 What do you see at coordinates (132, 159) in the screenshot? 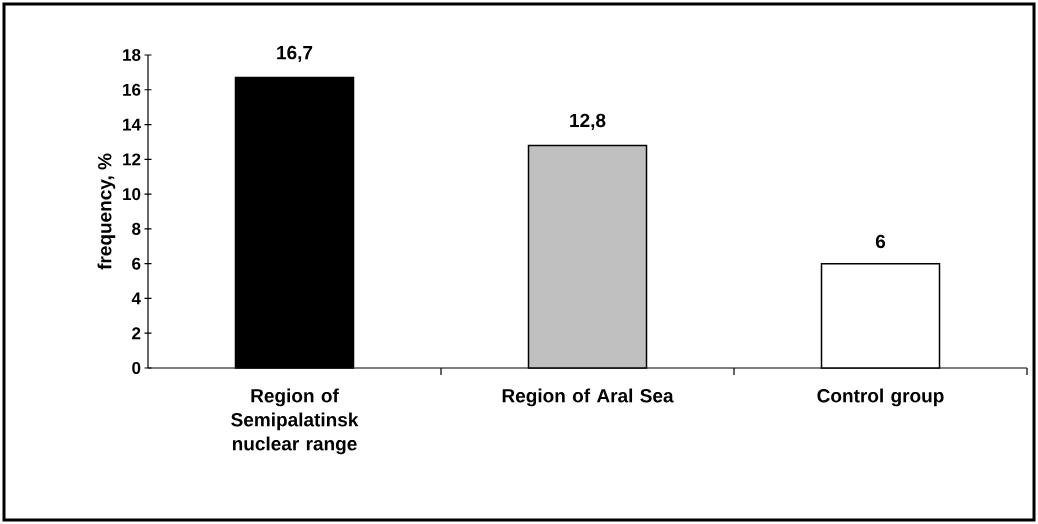
I see `y-tick-label: 12` at bounding box center [132, 159].